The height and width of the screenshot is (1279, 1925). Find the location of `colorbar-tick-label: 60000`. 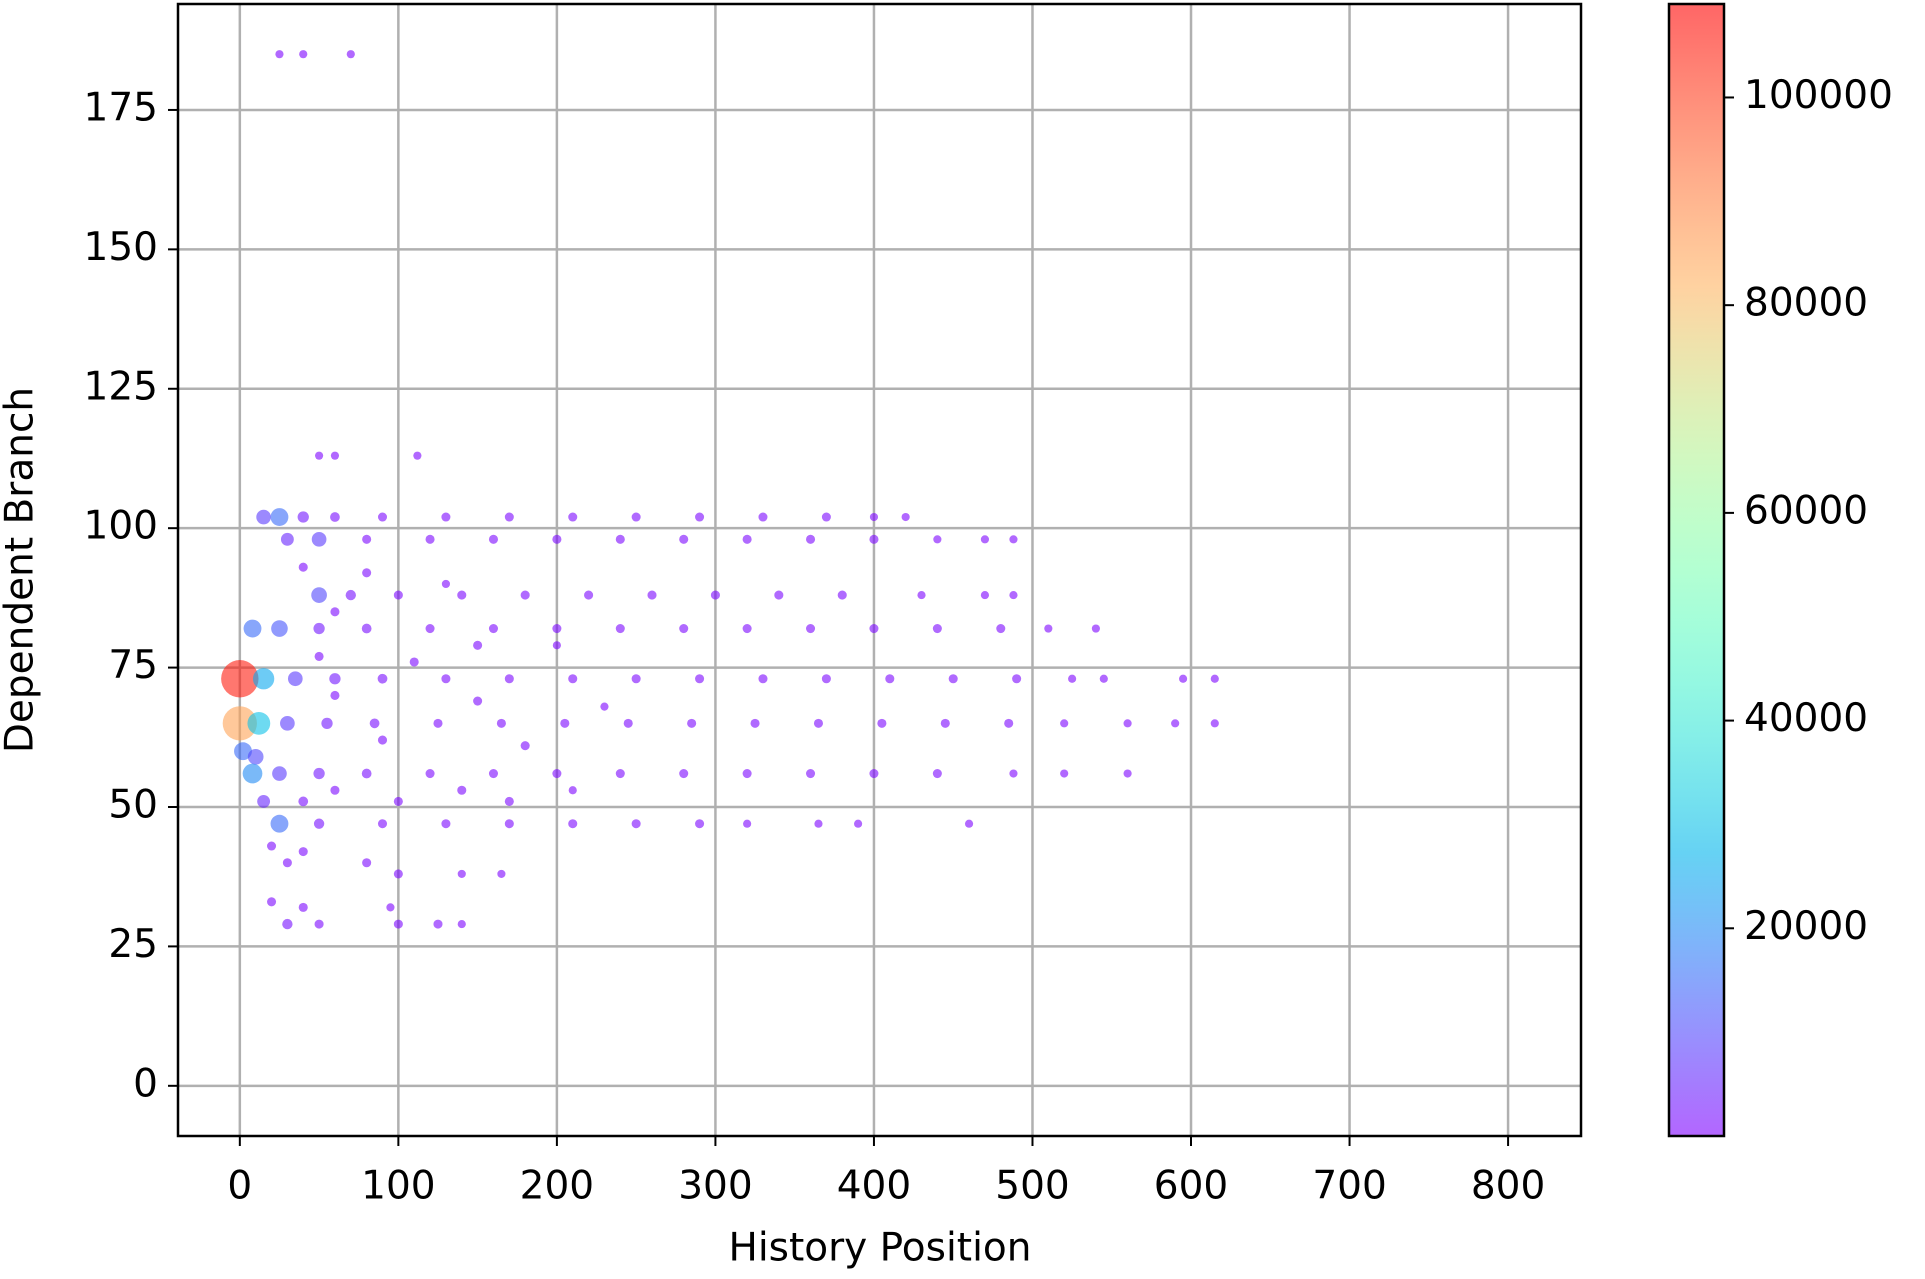

colorbar-tick-label: 60000 is located at coordinates (1806, 510).